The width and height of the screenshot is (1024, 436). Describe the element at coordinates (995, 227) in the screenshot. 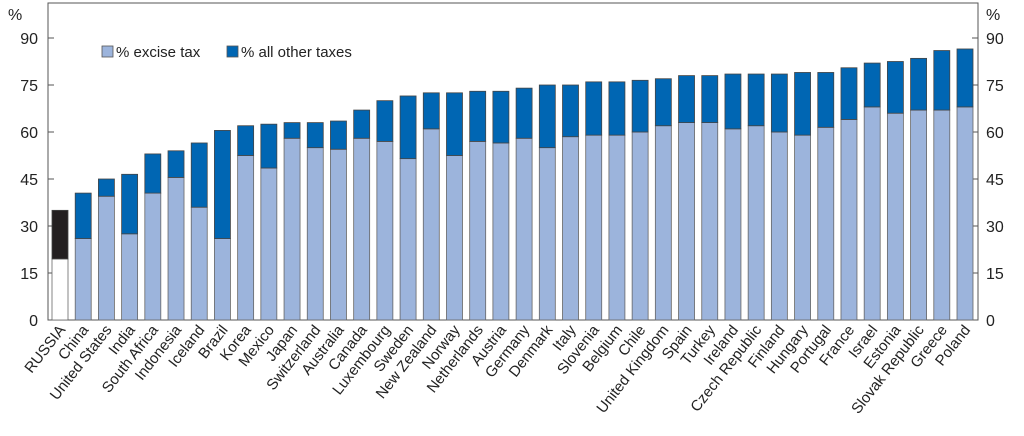

I see `y-tick-label-right: 30` at that location.